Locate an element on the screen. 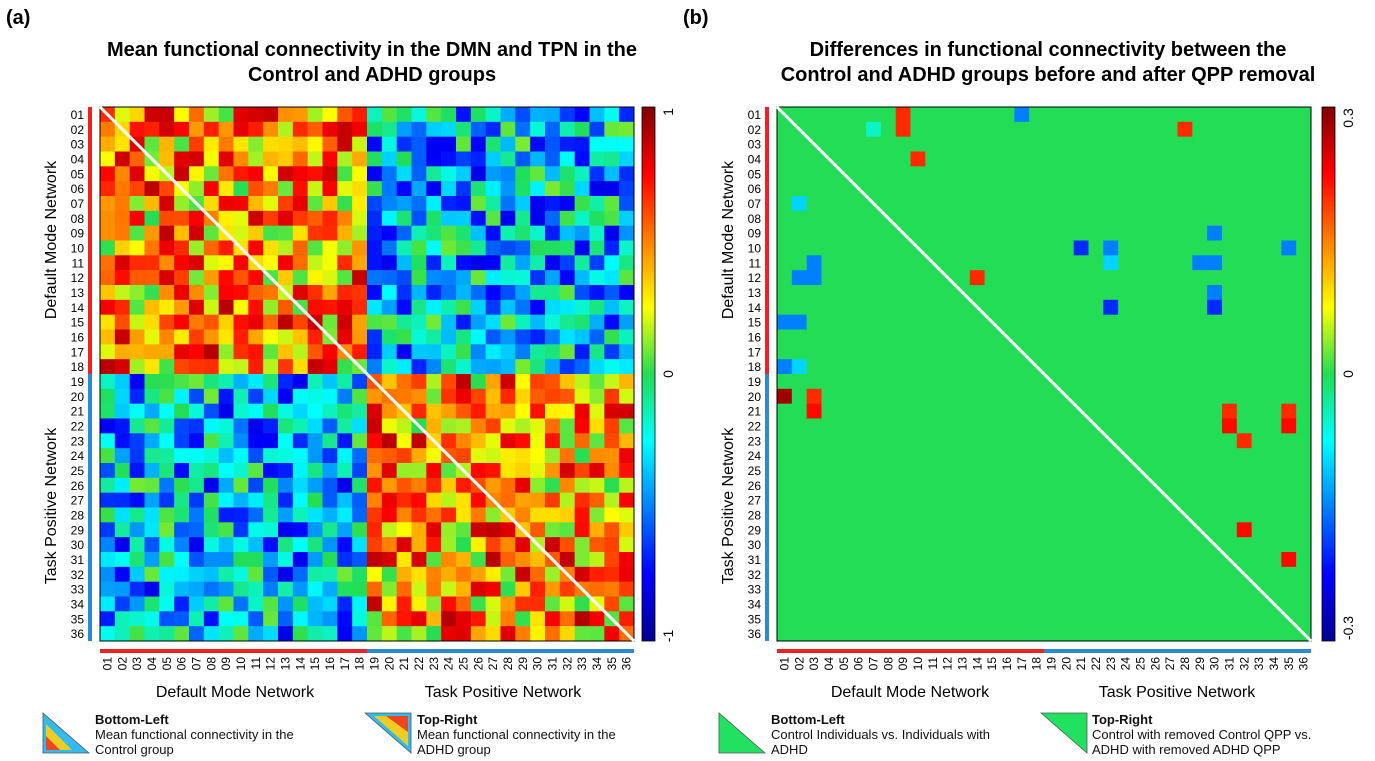  panel-a-label: (a) is located at coordinates (18, 18).